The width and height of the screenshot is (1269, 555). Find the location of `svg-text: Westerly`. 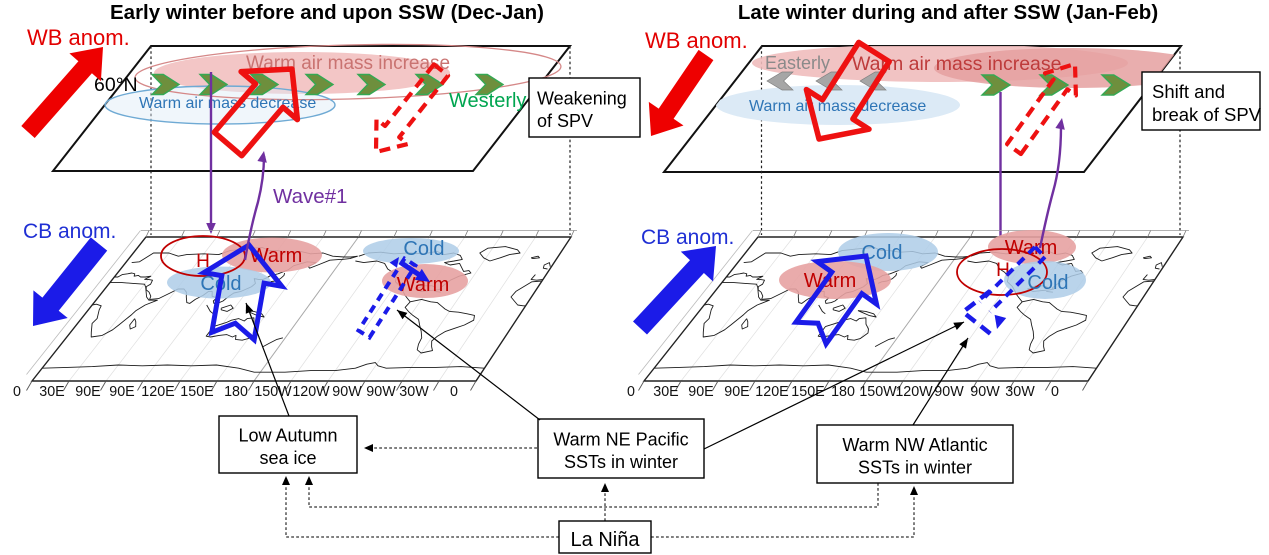

svg-text: Westerly is located at coordinates (487, 101).